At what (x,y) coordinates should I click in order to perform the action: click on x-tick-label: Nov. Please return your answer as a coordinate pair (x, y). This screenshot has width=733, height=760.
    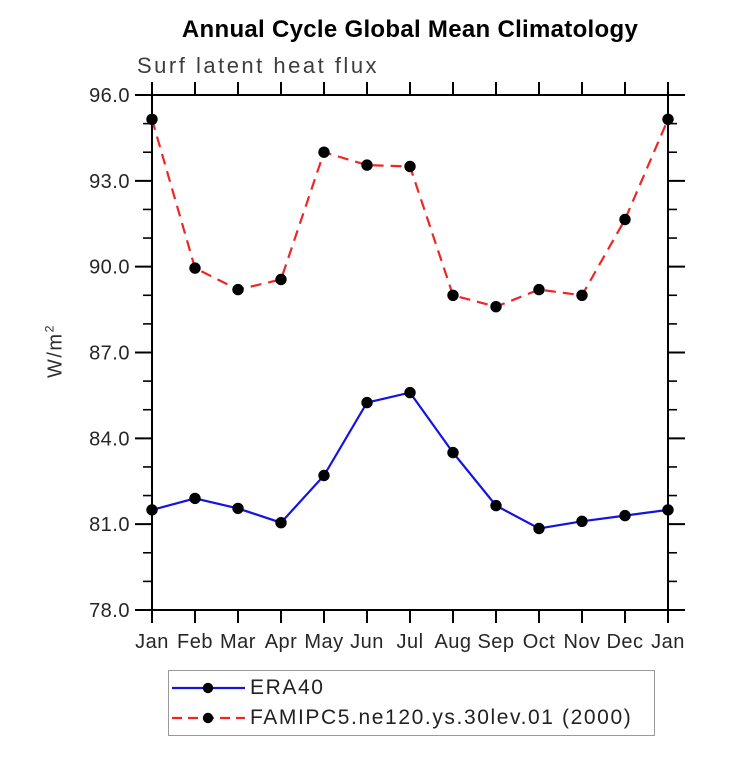
    Looking at the image, I should click on (581, 642).